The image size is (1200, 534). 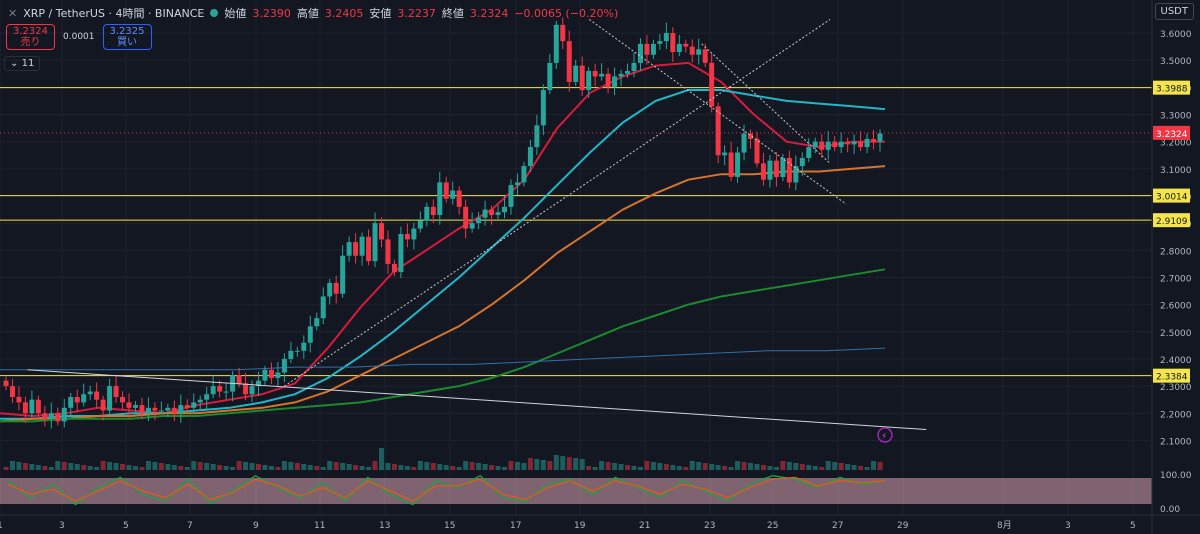 What do you see at coordinates (1176, 361) in the screenshot?
I see `y-tick-label: 2.4000` at bounding box center [1176, 361].